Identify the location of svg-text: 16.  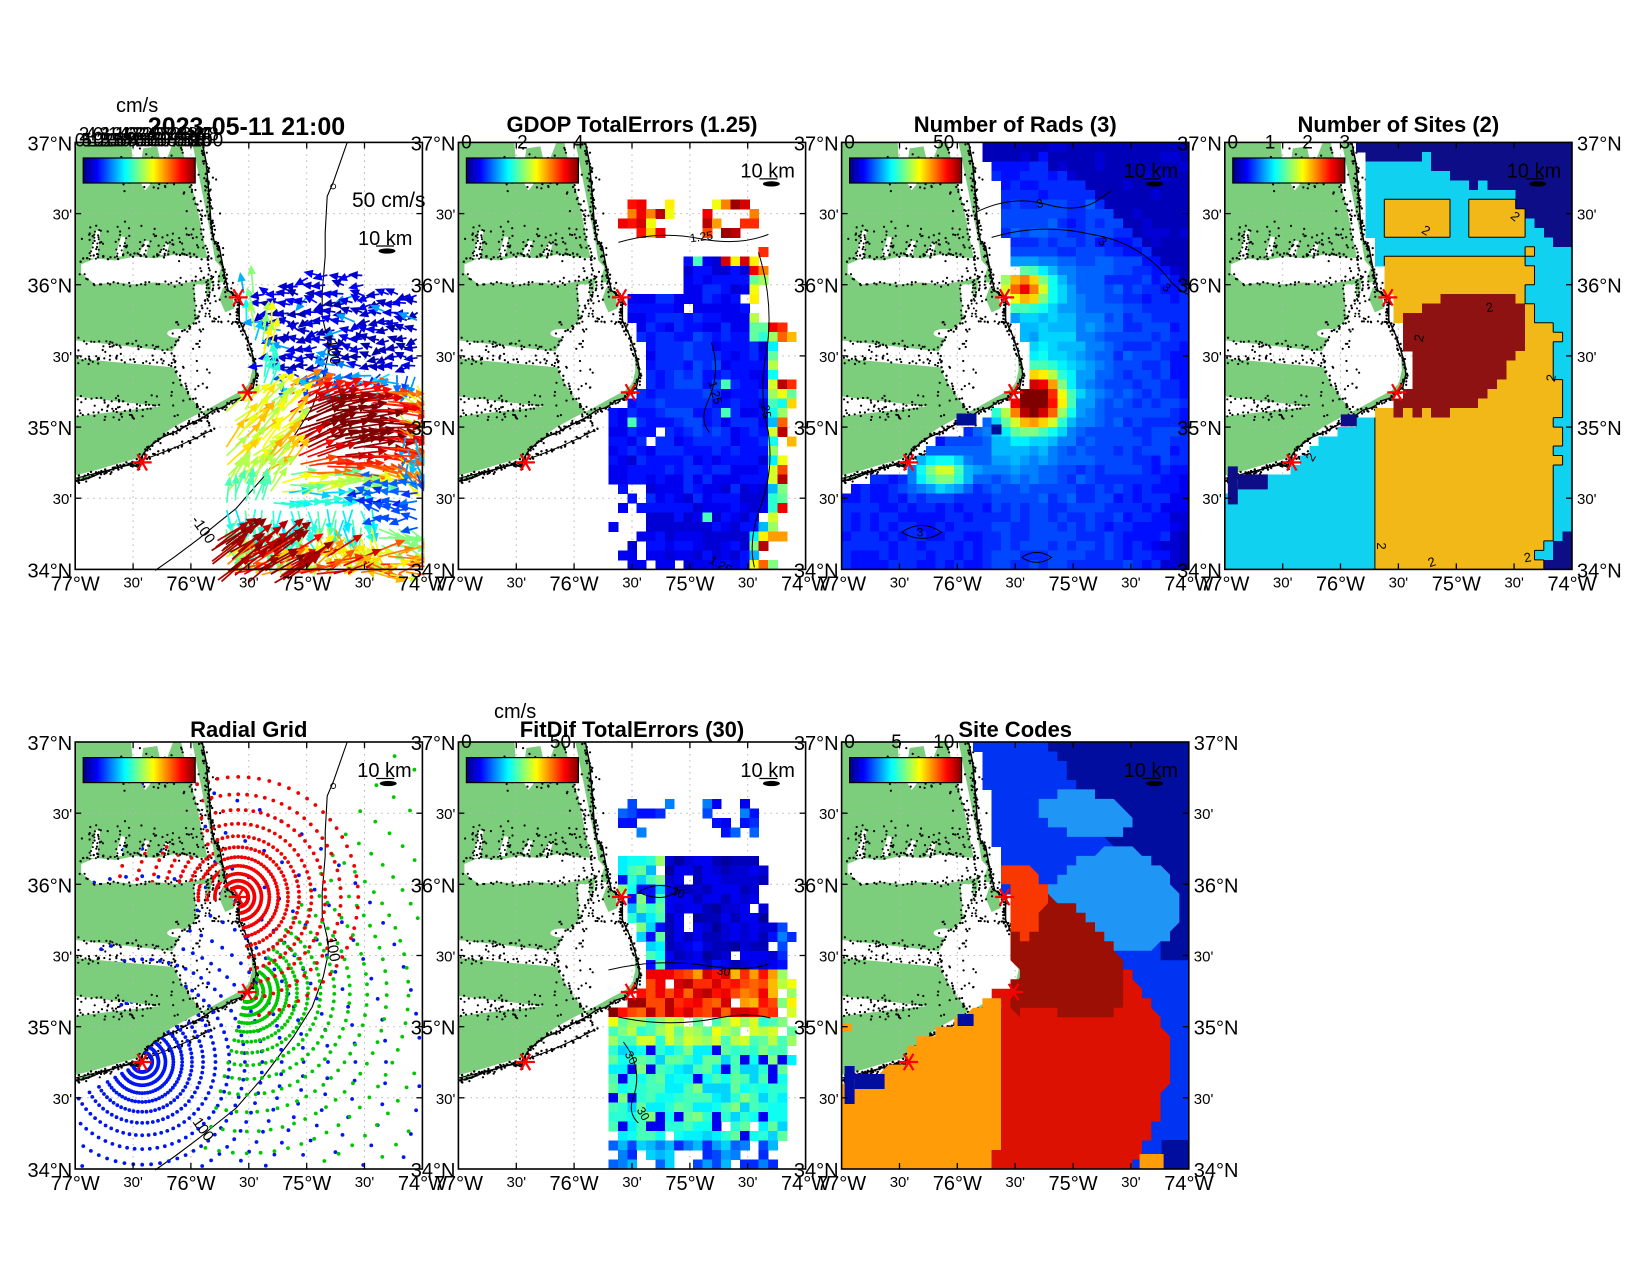
(125, 134).